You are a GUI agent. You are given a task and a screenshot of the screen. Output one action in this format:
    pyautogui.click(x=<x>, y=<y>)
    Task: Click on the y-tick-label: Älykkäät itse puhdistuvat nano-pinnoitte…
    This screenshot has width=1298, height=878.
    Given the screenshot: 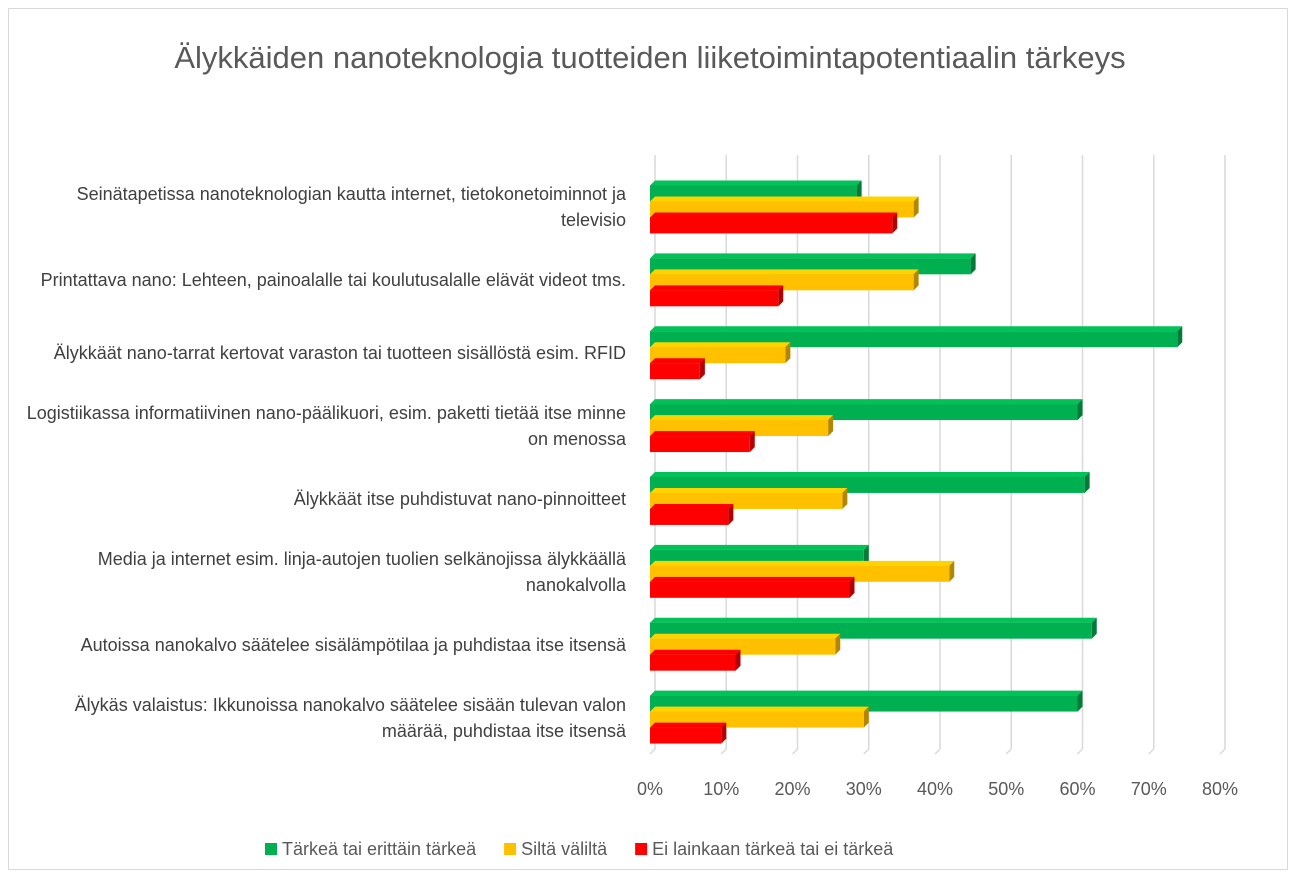 What is the action you would take?
    pyautogui.click(x=459, y=498)
    